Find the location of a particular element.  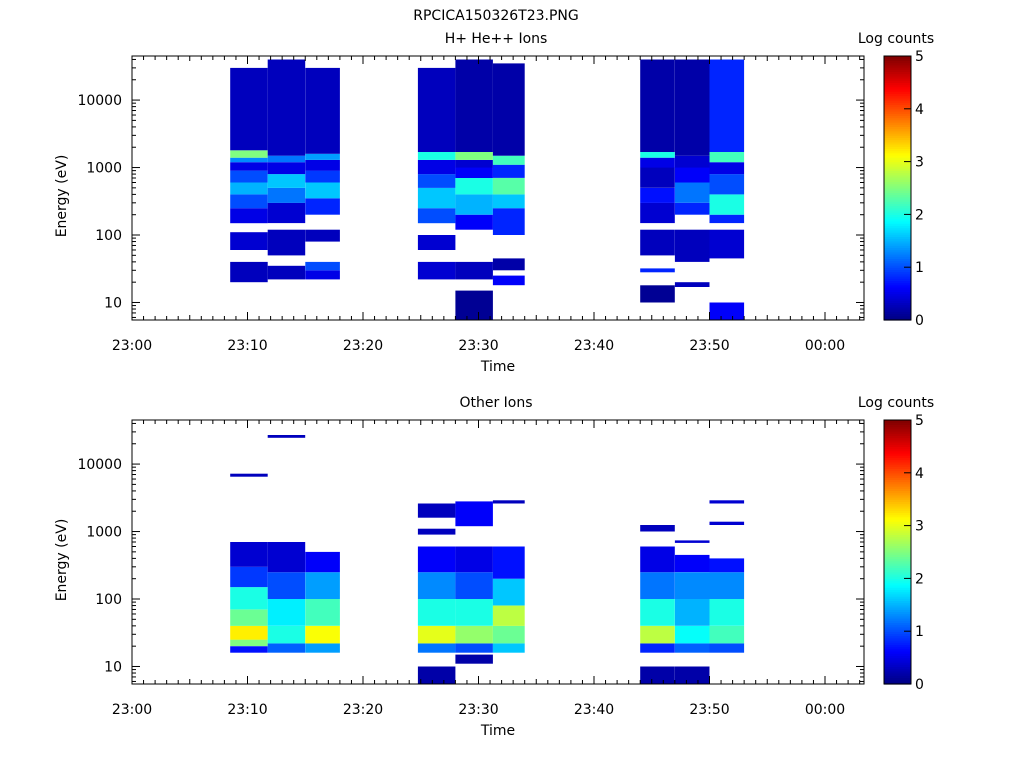

colorbar: 0 1 2 3 4 5 is located at coordinates (903, 553).